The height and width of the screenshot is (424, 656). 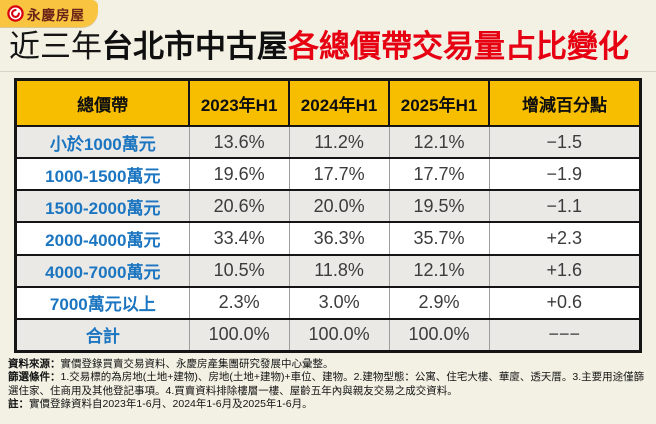 What do you see at coordinates (102, 303) in the screenshot?
I see `row-label: 7000萬元以上` at bounding box center [102, 303].